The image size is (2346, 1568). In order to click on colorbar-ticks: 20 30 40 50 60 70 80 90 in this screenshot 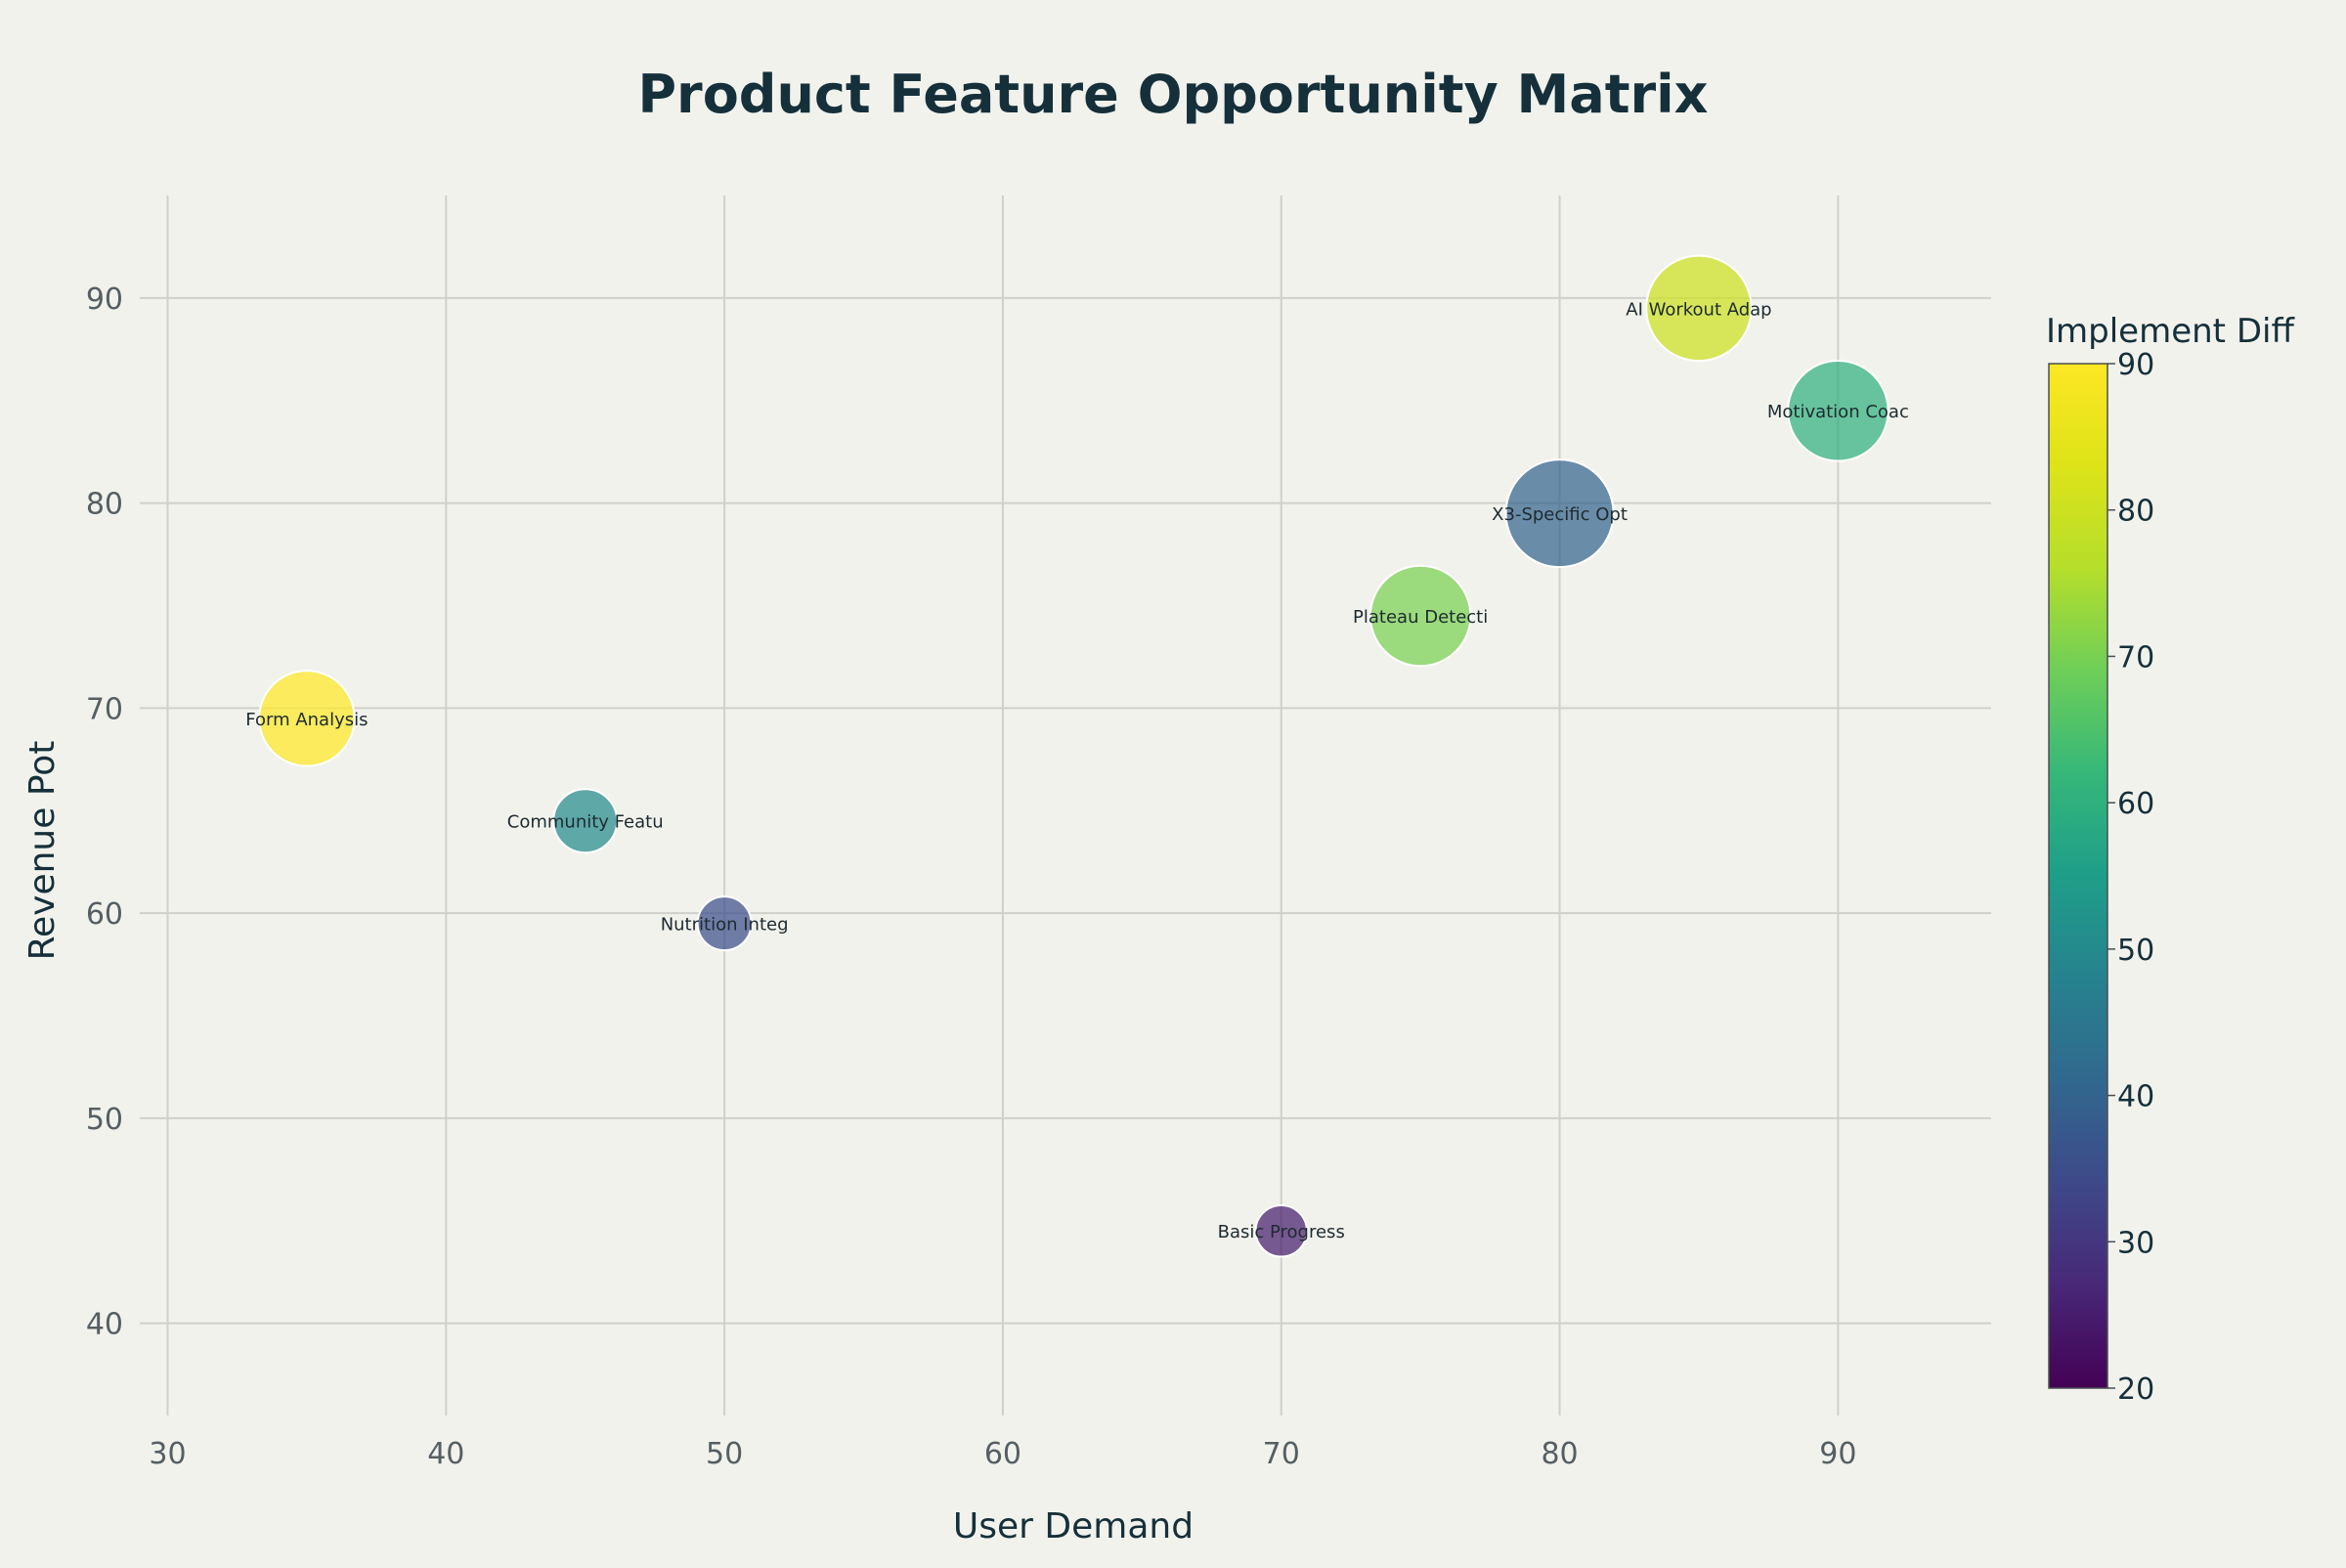, I will do `click(2131, 878)`.